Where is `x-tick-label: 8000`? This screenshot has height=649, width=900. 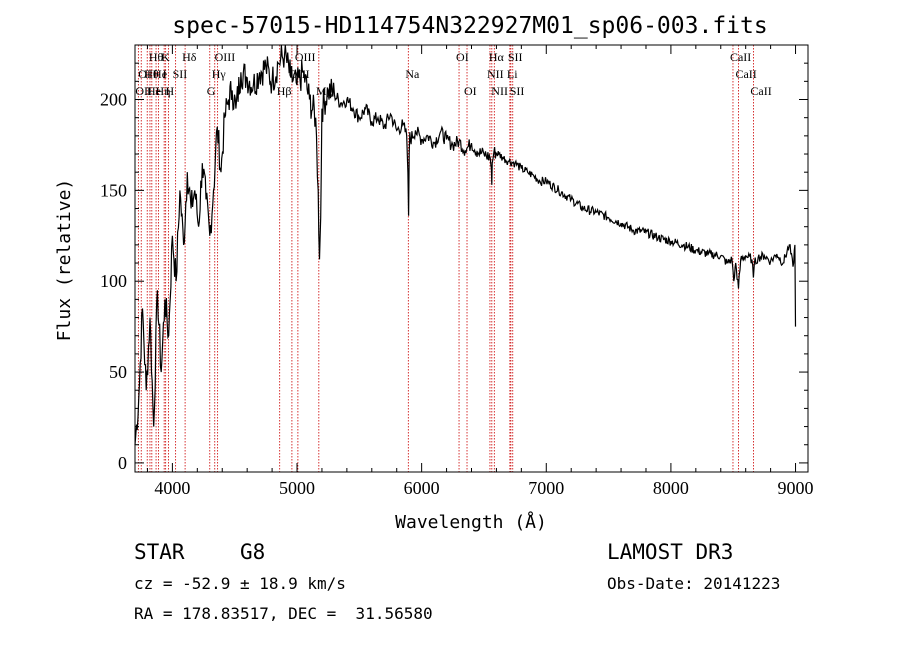 x-tick-label: 8000 is located at coordinates (671, 488).